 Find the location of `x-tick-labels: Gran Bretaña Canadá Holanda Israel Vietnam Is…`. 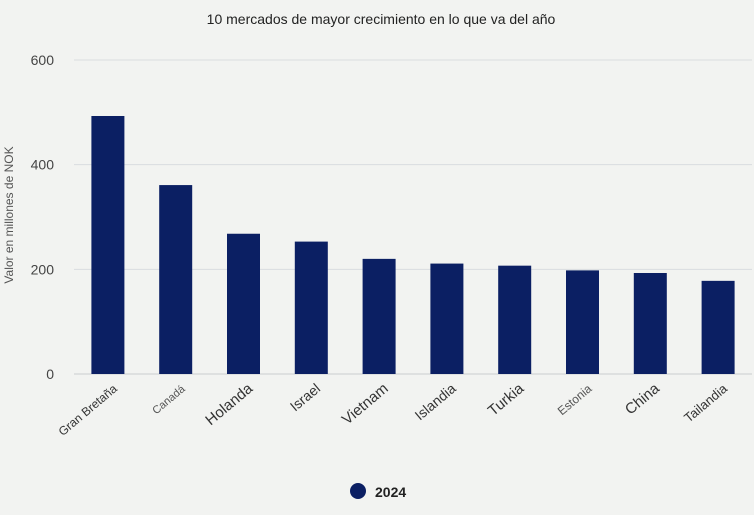

x-tick-labels: Gran Bretaña Canadá Holanda Israel Vietnam Is… is located at coordinates (393, 409).